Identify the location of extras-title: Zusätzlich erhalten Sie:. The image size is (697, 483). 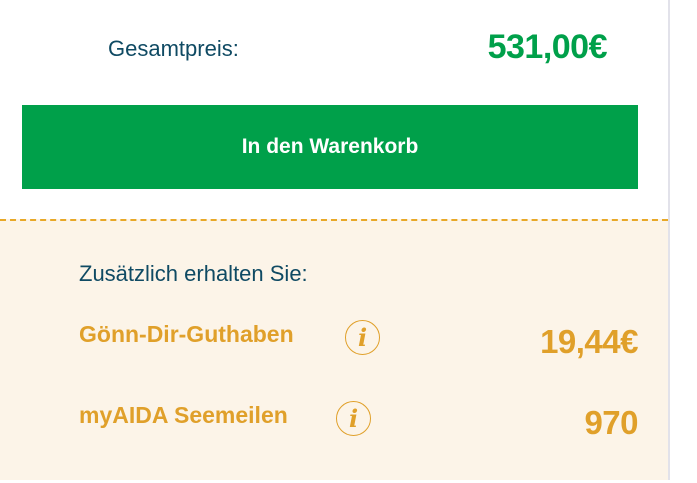
(193, 273).